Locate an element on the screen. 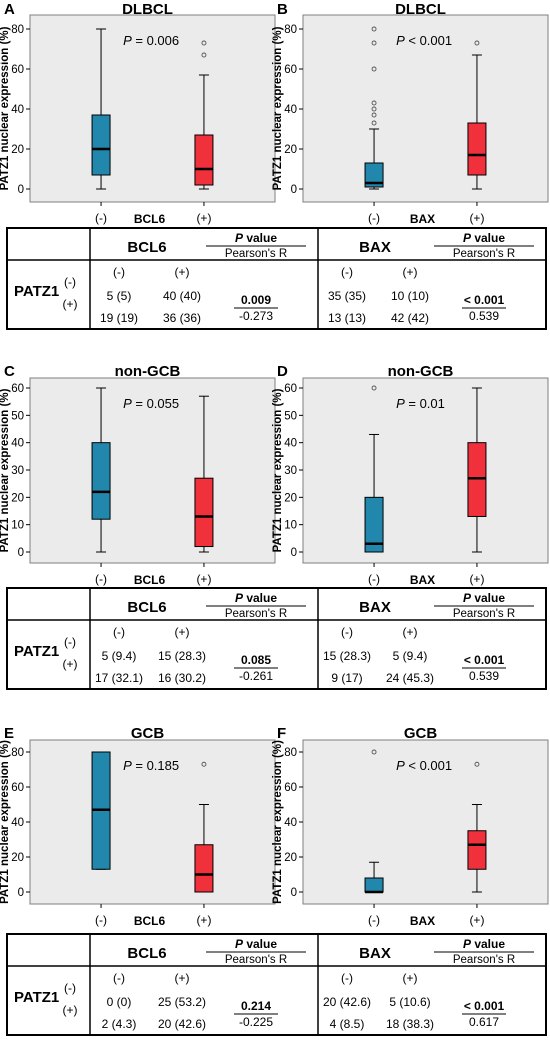 Image resolution: width=550 pixels, height=1049 pixels. pearson-r: 0.539 is located at coordinates (484, 316).